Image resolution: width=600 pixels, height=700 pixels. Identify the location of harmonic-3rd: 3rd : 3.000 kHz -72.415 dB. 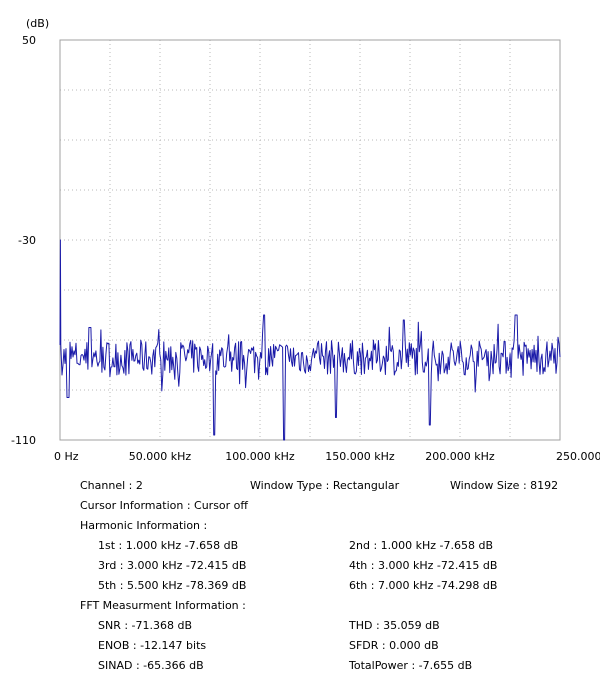
(172, 565).